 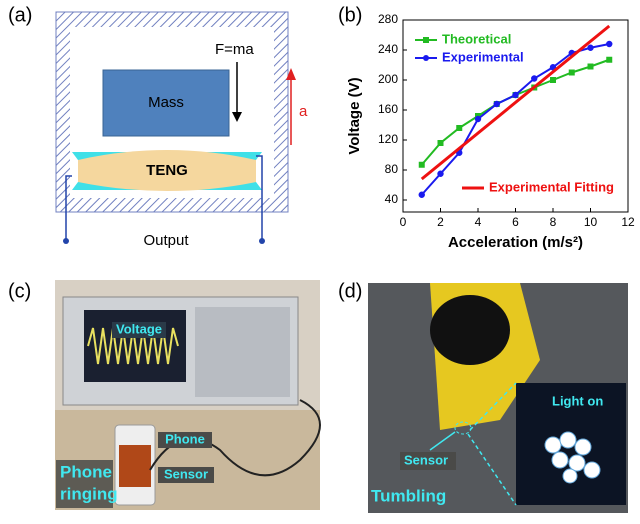 I want to click on x-tick-label: 6, so click(x=515, y=222).